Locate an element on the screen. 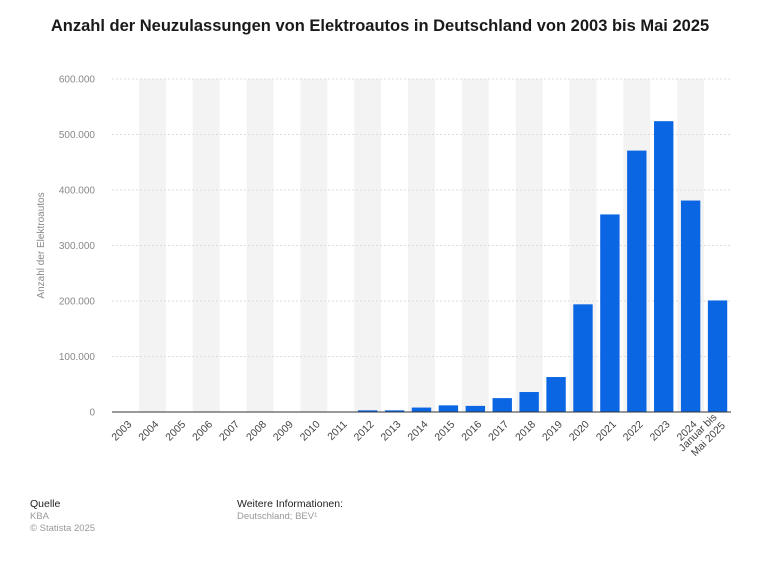  x-tick-label: 2011 is located at coordinates (337, 430).